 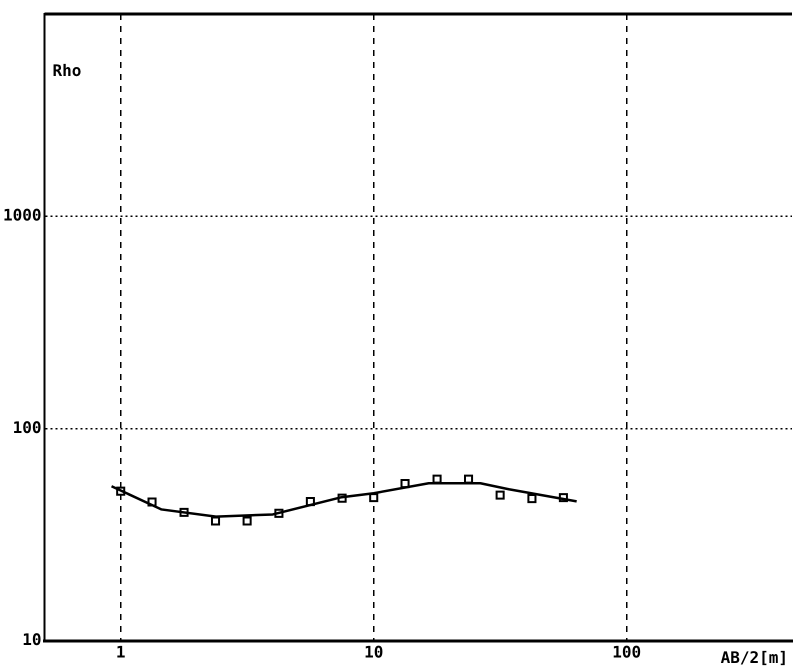 I want to click on x-tick-label: 10, so click(x=374, y=652).